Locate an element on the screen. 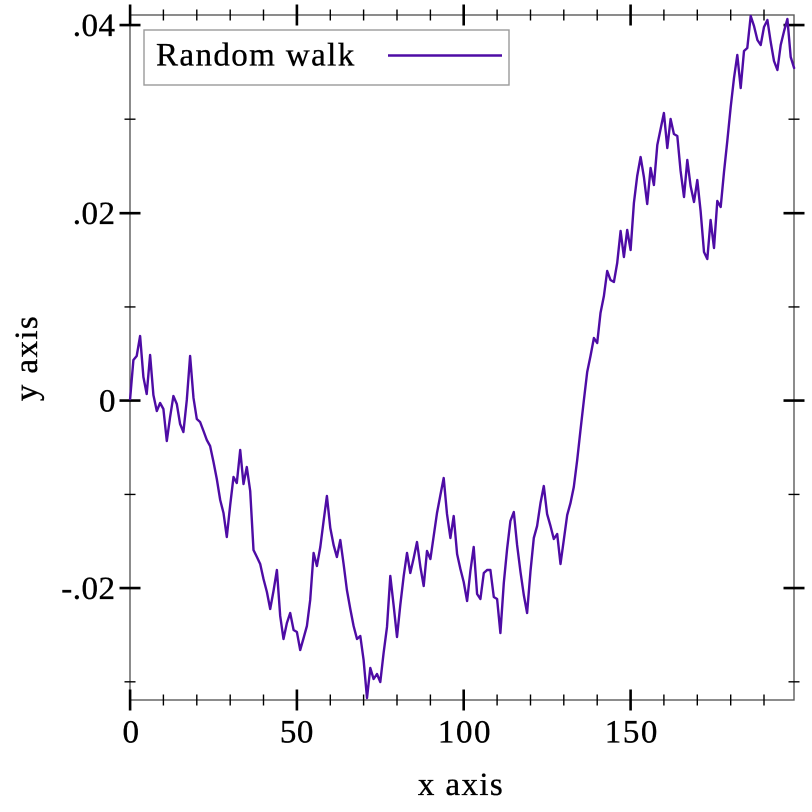  svg-text: Random walk is located at coordinates (256, 55).